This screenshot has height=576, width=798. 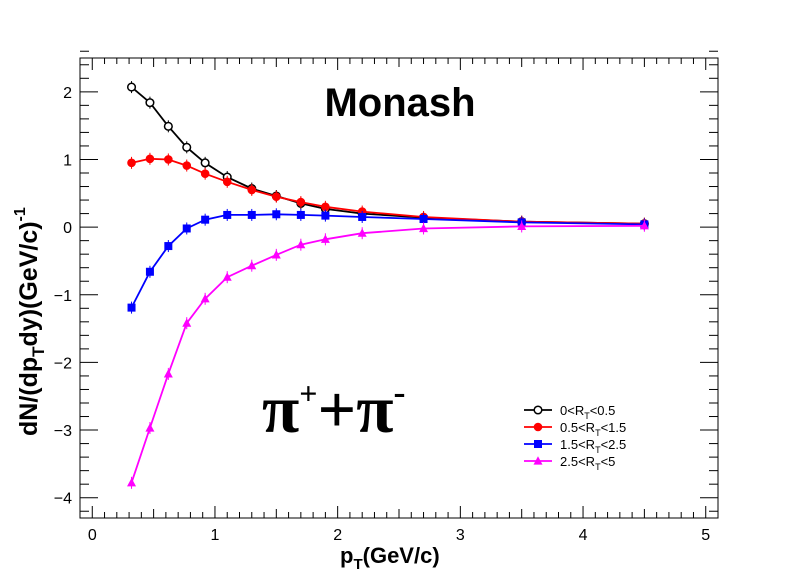 I want to click on particle-pi-1: π, so click(x=280, y=409).